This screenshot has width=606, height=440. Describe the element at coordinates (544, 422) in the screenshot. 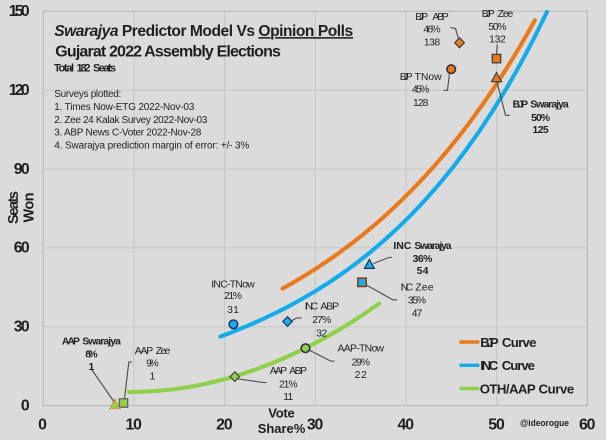

I see `svg-text: @ideorogue` at that location.